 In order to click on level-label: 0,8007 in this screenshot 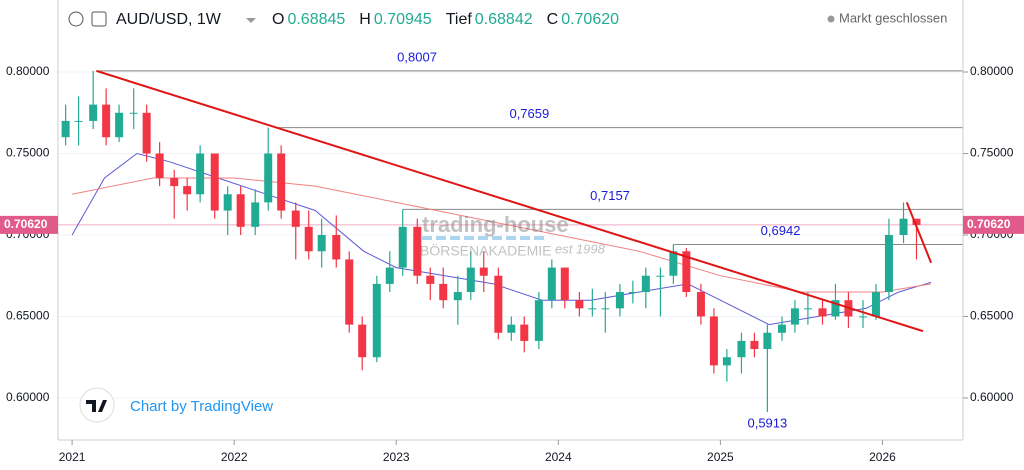, I will do `click(417, 56)`.